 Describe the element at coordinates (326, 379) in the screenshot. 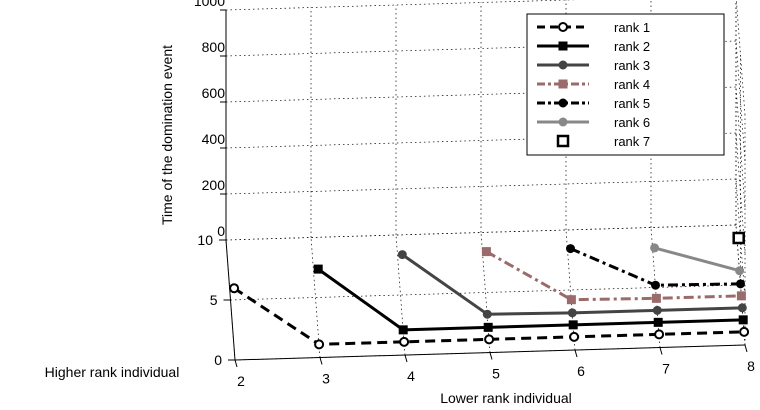

I see `x-tick-label: 3` at that location.